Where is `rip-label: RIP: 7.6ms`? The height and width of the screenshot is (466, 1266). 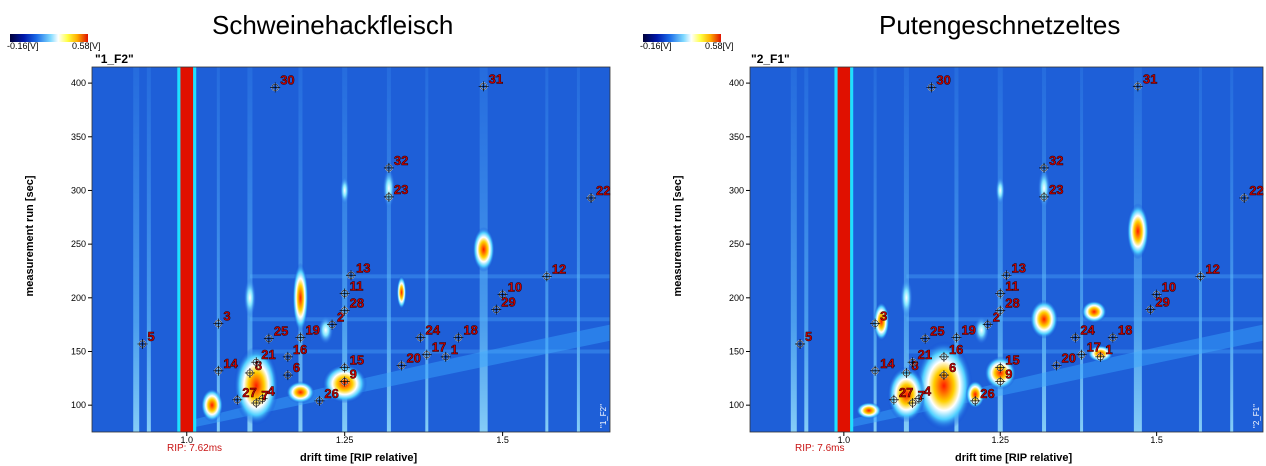
rip-label: RIP: 7.6ms is located at coordinates (820, 448).